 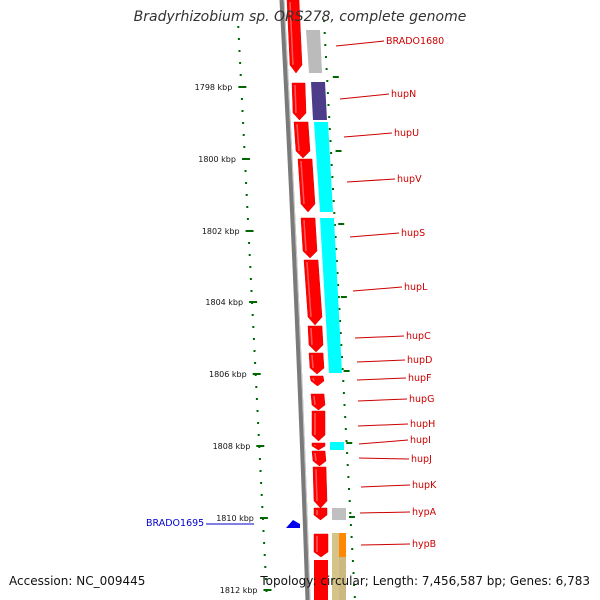 I want to click on gene-label-brado1680: BRADO1680, so click(x=415, y=41).